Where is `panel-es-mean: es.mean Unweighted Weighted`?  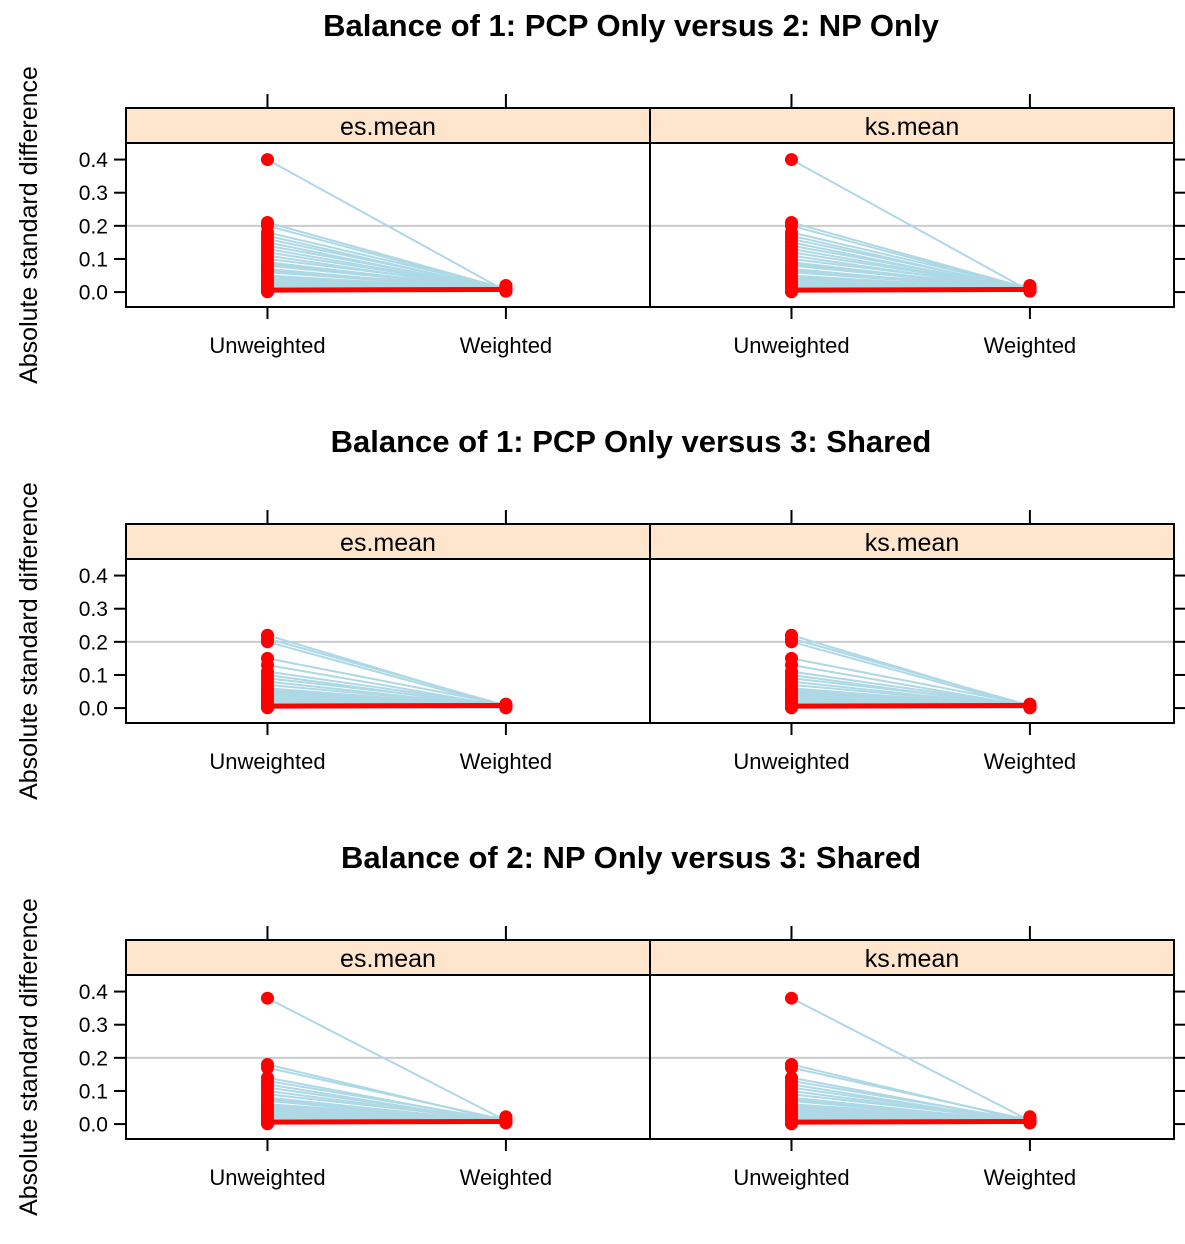 panel-es-mean: es.mean Unweighted Weighted is located at coordinates (388, 642).